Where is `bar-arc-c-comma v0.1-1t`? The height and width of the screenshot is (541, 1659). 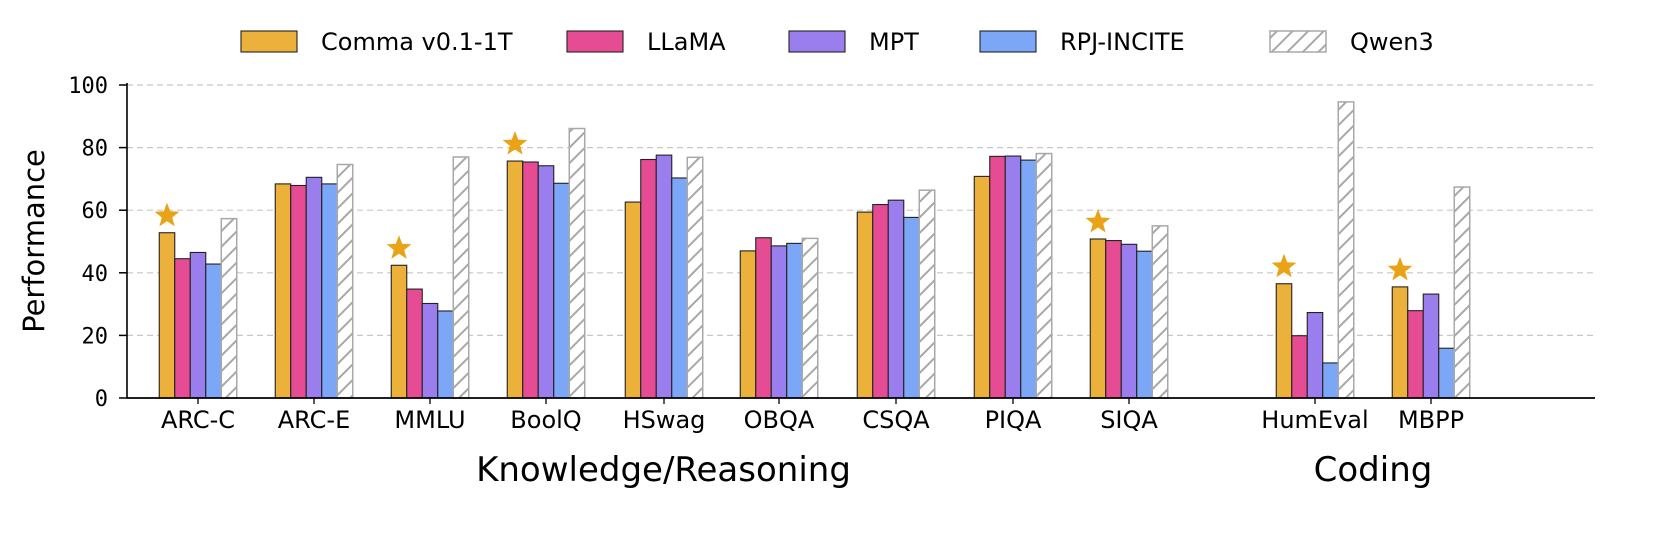
bar-arc-c-comma v0.1-1t is located at coordinates (167, 315).